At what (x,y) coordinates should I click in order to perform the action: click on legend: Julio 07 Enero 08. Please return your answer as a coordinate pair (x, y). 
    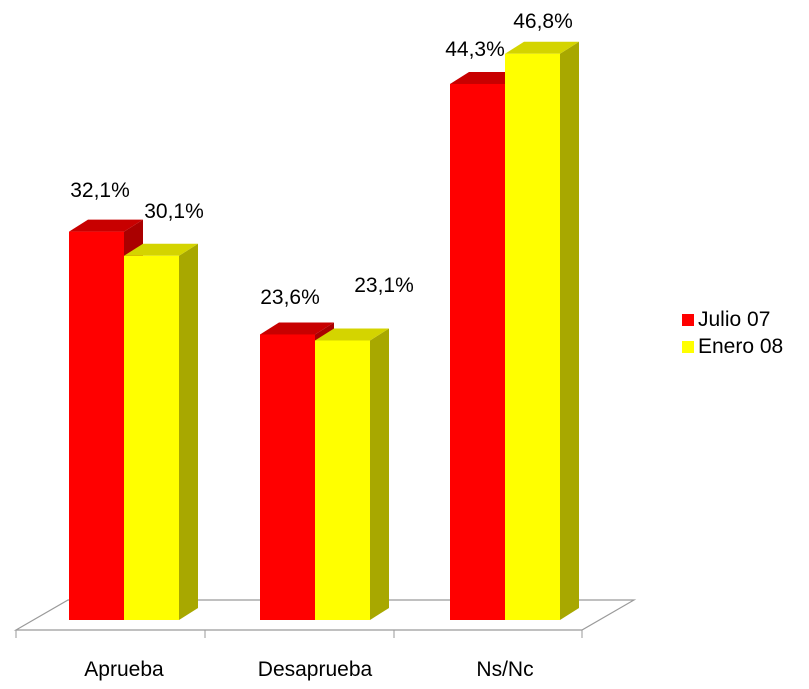
    Looking at the image, I should click on (732, 333).